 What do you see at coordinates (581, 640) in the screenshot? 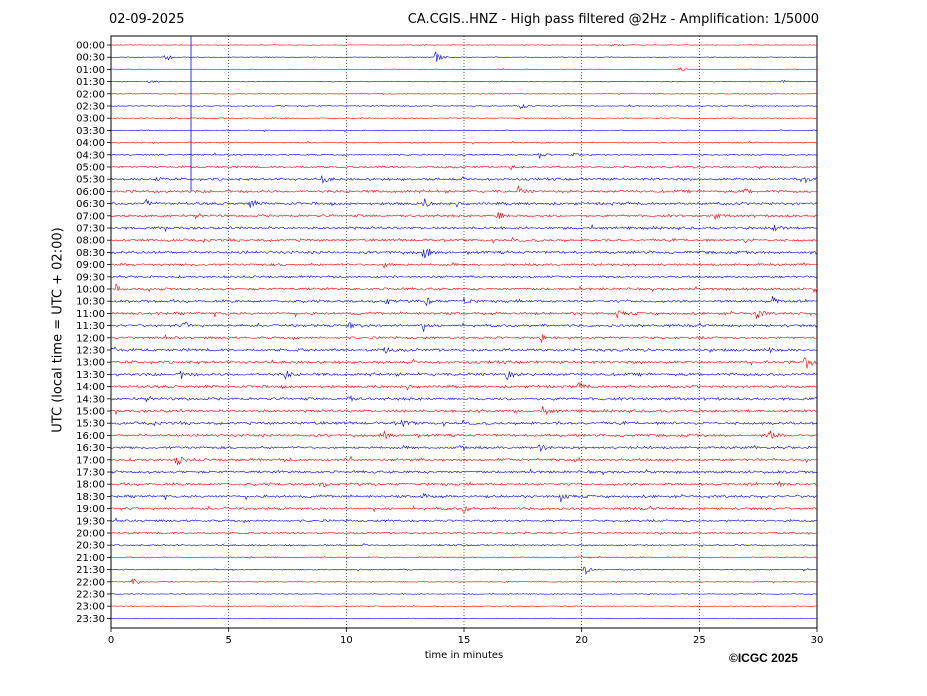
I see `x-tick-label: 20` at bounding box center [581, 640].